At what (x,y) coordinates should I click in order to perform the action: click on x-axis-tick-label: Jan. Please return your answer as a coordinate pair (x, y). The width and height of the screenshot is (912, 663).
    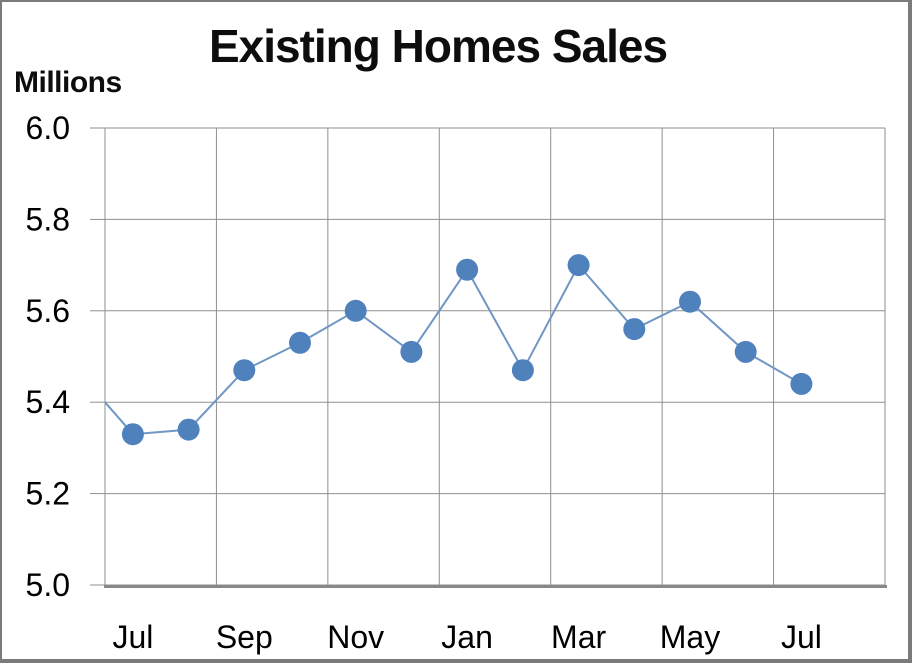
    Looking at the image, I should click on (467, 637).